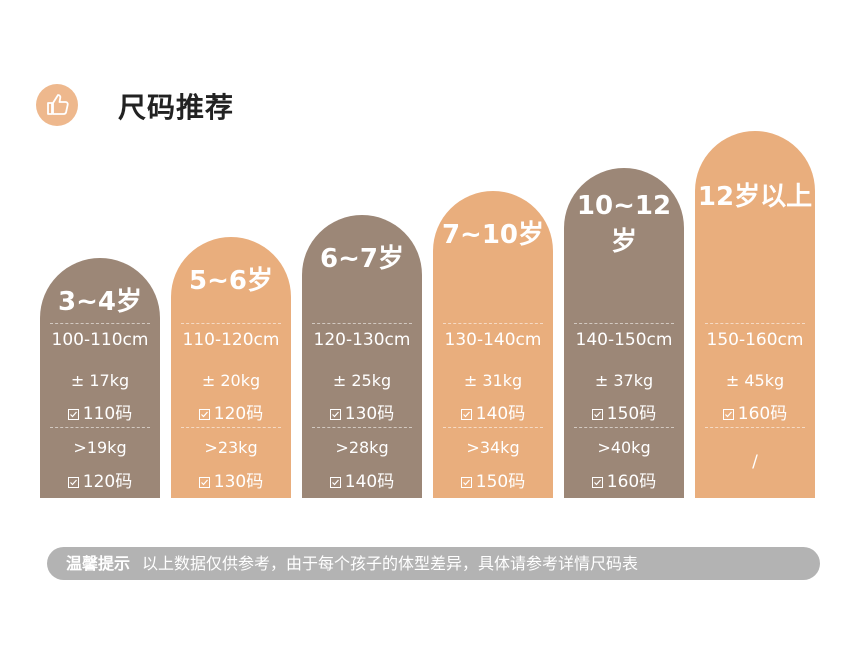 The height and width of the screenshot is (657, 858). I want to click on weight-text: ± 31kg, so click(493, 380).